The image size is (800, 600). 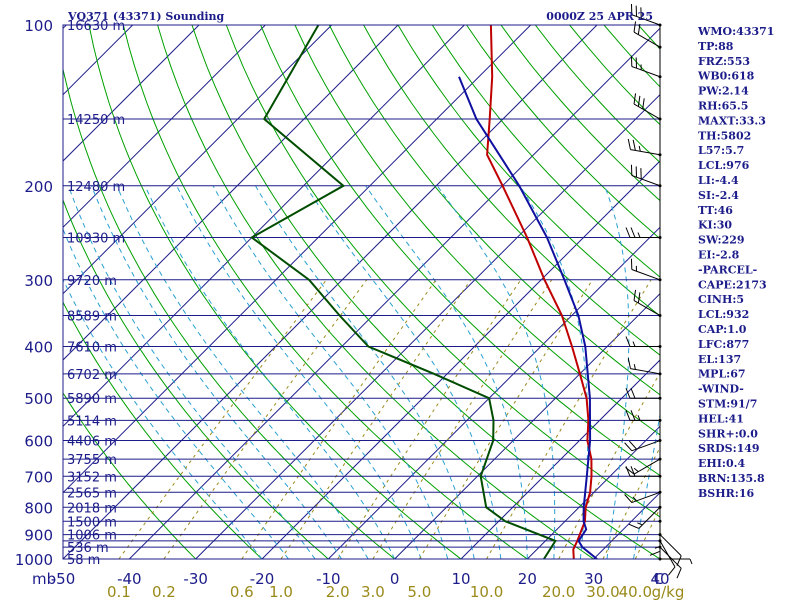 I want to click on pressure-tick-label: 1000, so click(x=34, y=560).